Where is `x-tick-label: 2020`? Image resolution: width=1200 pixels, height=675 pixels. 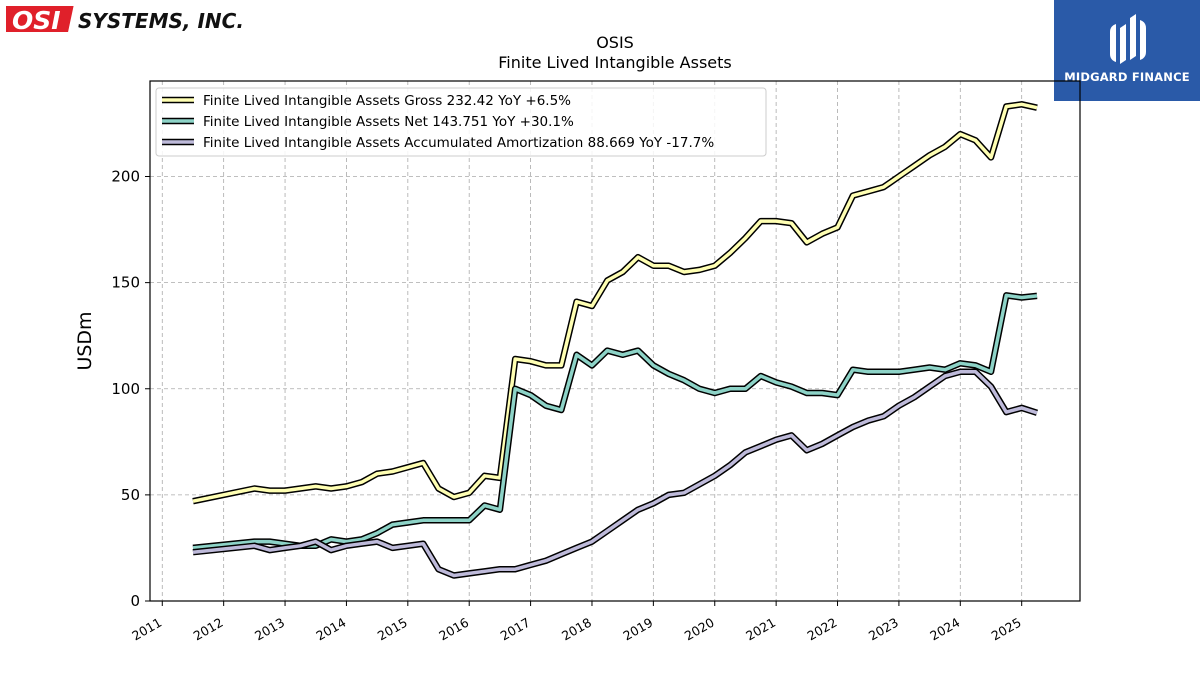
x-tick-label: 2020 is located at coordinates (699, 629).